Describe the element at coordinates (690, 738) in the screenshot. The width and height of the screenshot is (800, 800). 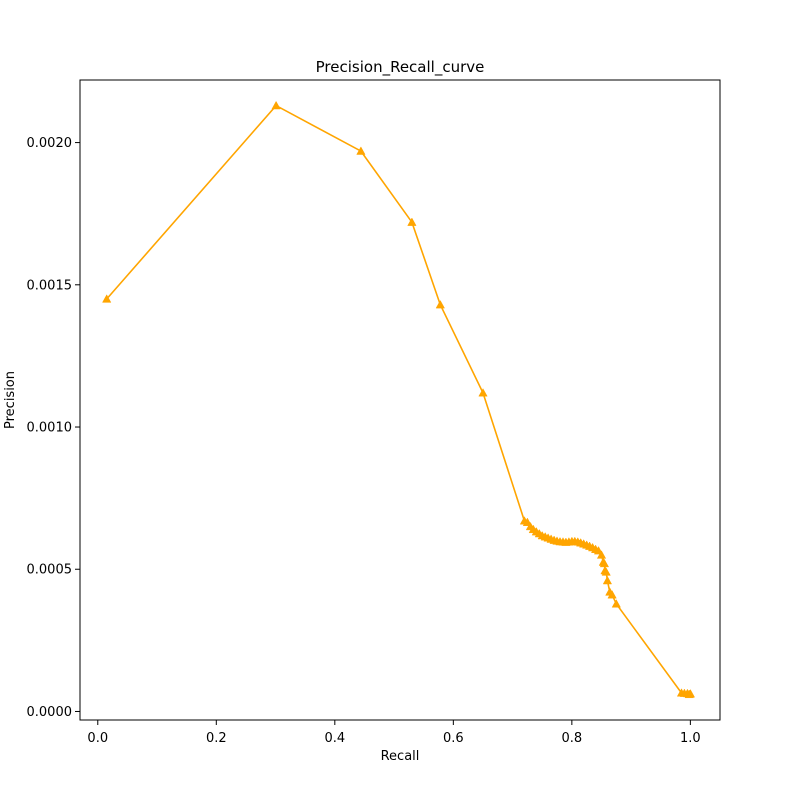
I see `x-tick-label: 1.0` at that location.